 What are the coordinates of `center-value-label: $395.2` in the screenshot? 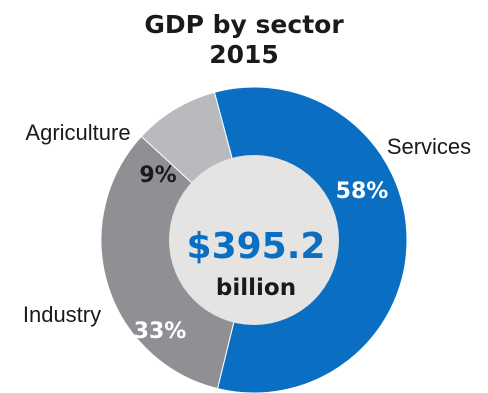 It's located at (256, 246).